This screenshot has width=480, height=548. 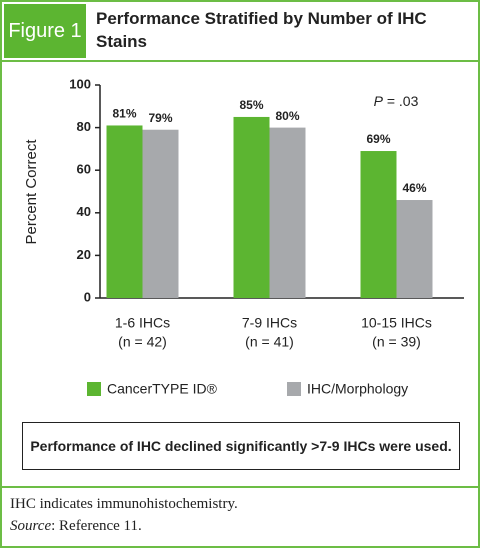 I want to click on value-label: 85%, so click(x=251, y=105).